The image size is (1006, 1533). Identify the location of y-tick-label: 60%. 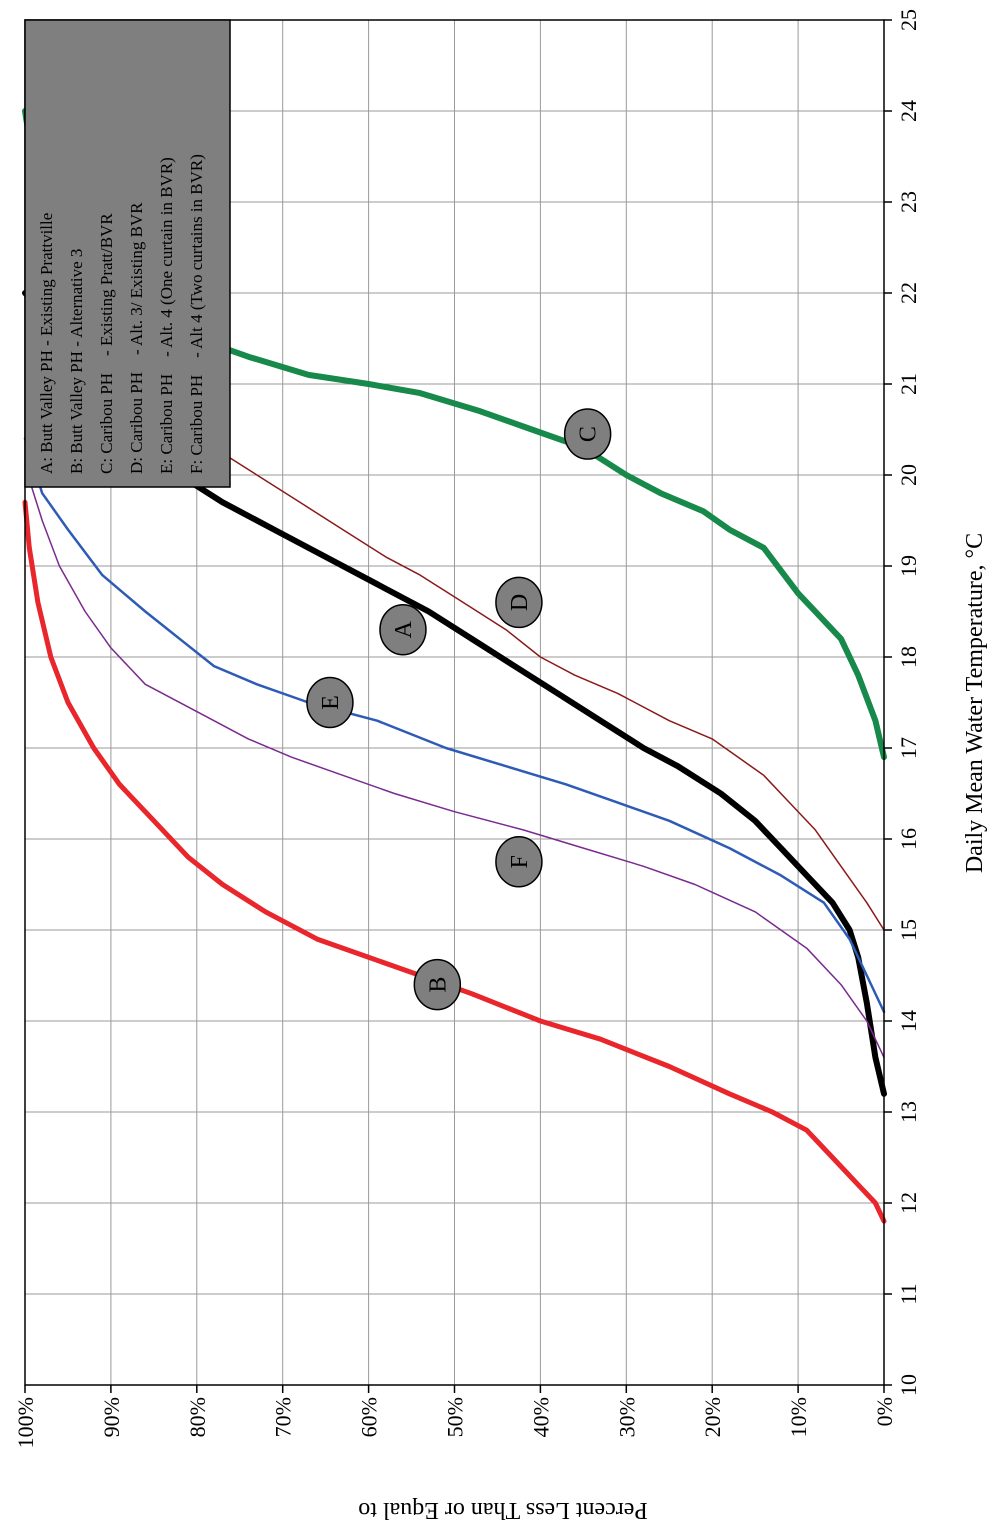
(369, 1417).